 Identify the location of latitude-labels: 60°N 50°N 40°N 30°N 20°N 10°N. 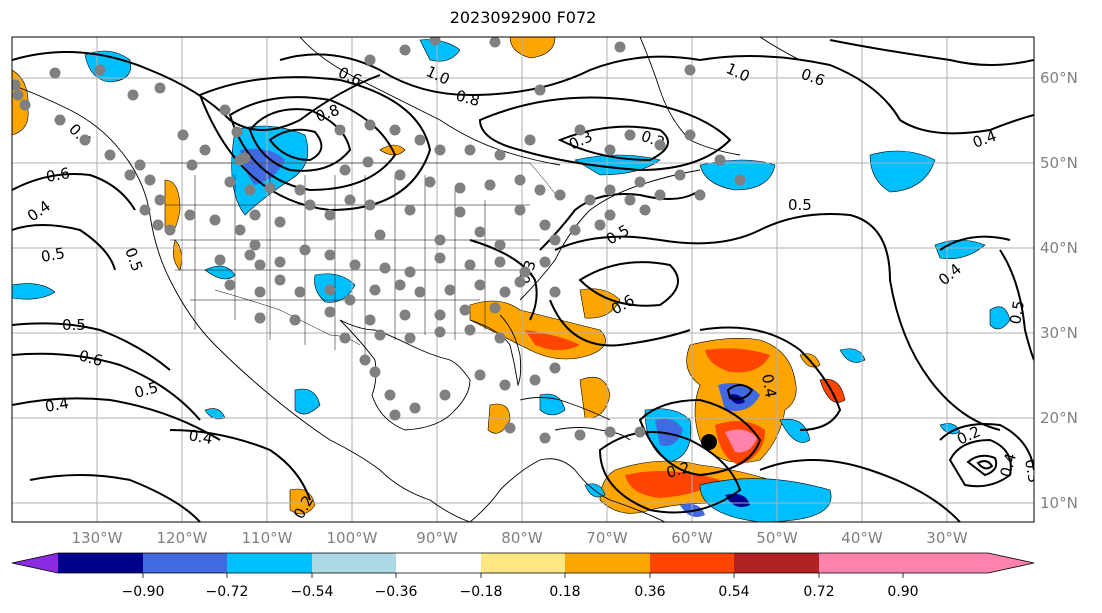
(1059, 290).